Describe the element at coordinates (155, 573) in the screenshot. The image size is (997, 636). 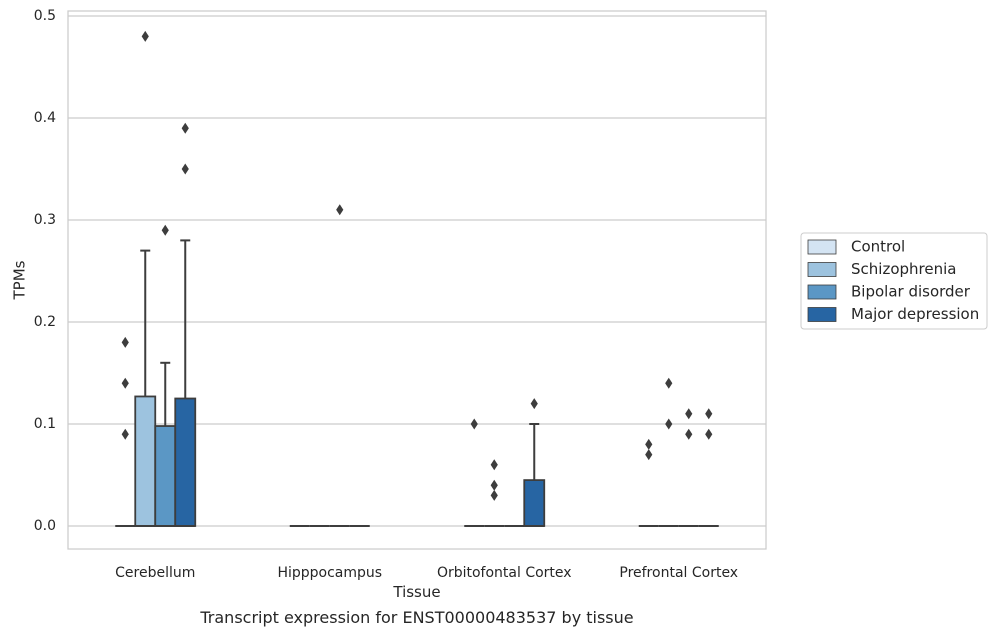
I see `x-tick-label: Cerebellum` at that location.